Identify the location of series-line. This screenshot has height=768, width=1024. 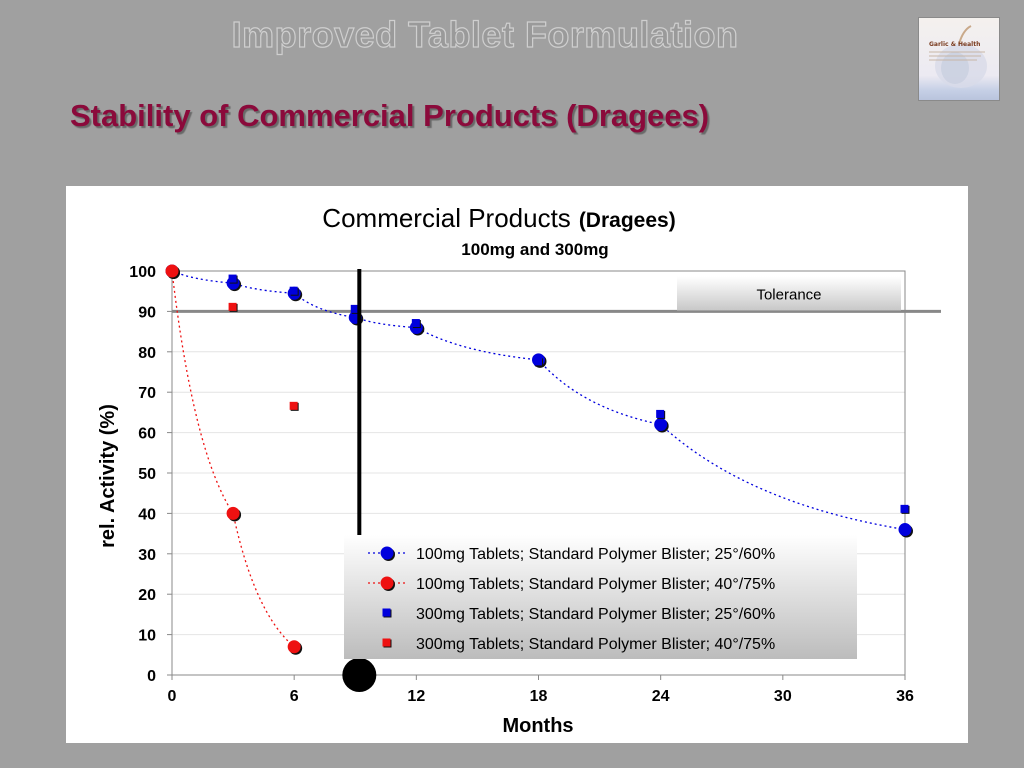
(233, 459).